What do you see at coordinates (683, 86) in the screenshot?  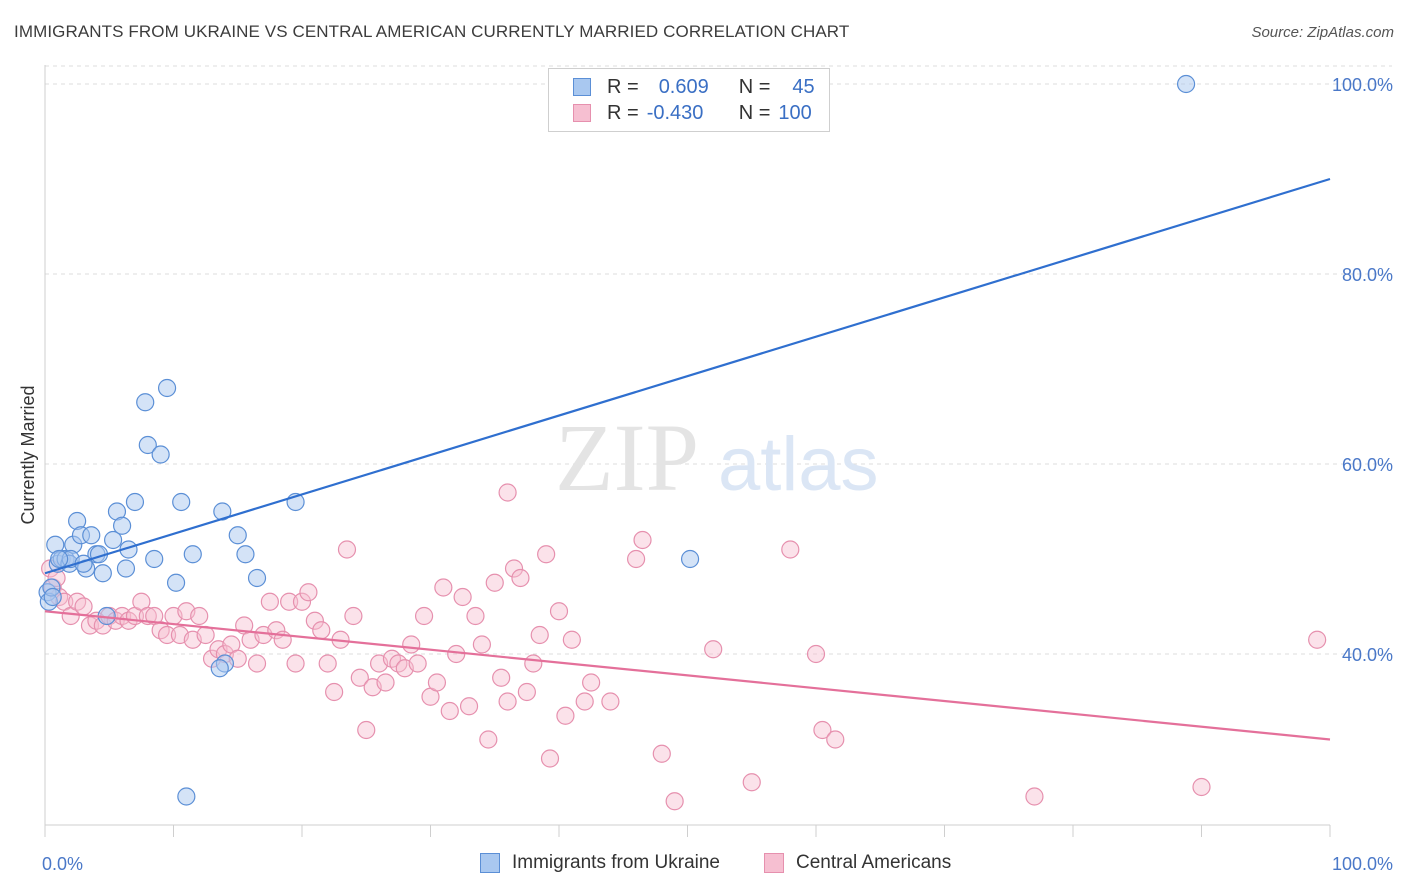 I see `legend-r-value: 0.609` at bounding box center [683, 86].